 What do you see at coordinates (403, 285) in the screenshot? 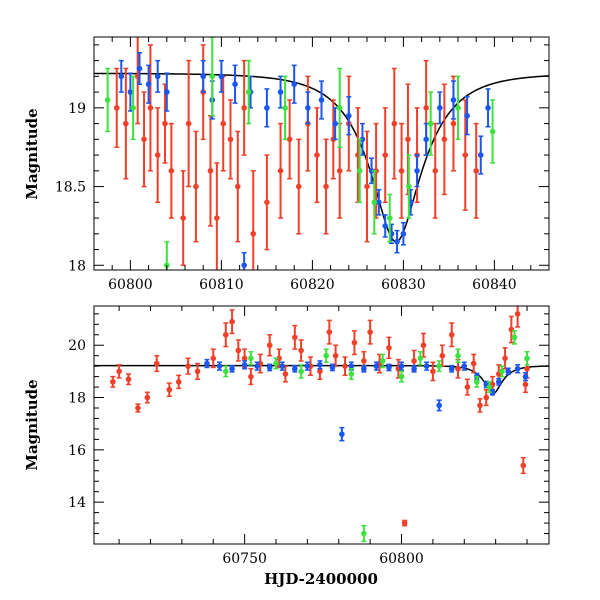
I see `x-tick-label: 60830` at bounding box center [403, 285].